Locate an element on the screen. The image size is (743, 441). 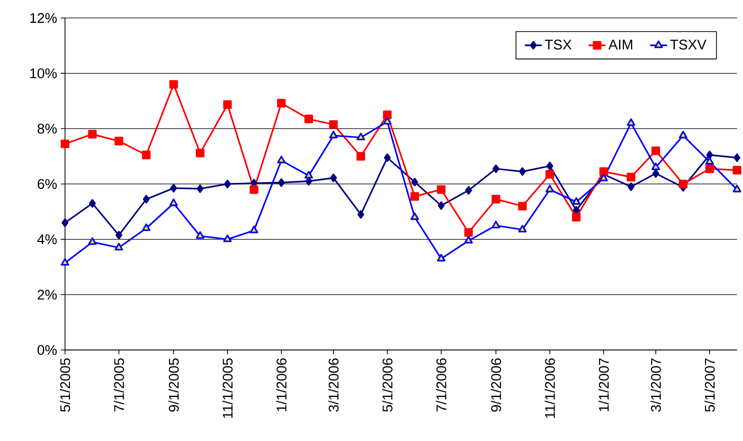
x-tick-label: 1/1/2007 is located at coordinates (603, 385).